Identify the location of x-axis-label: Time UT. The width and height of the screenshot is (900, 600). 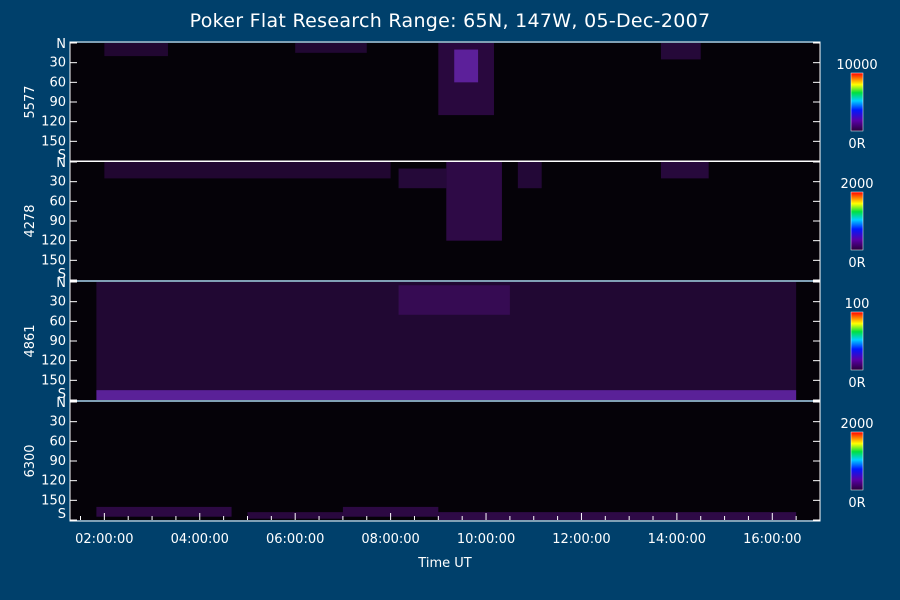
(445, 563).